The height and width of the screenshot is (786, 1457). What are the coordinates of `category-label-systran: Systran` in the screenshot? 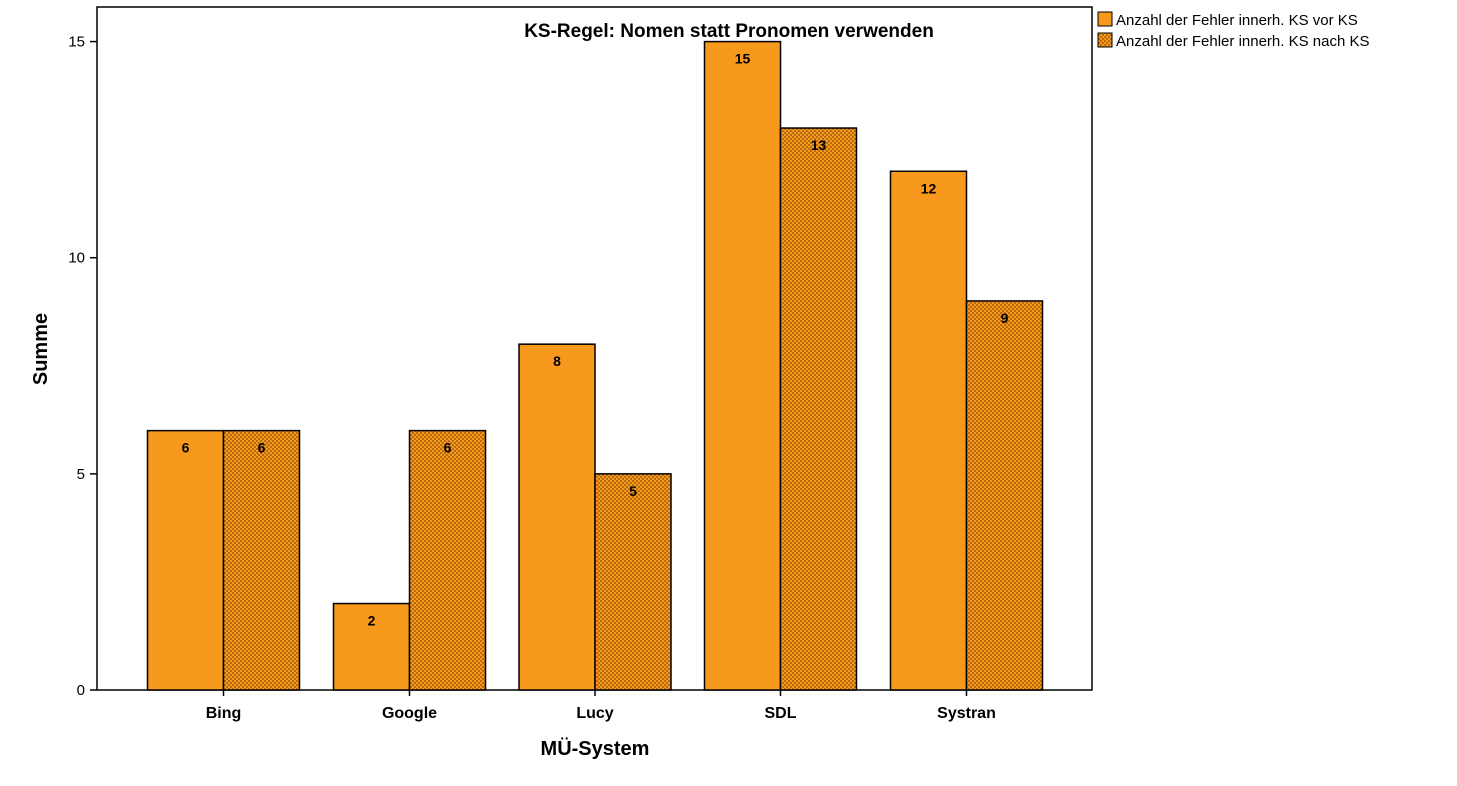 It's located at (966, 713).